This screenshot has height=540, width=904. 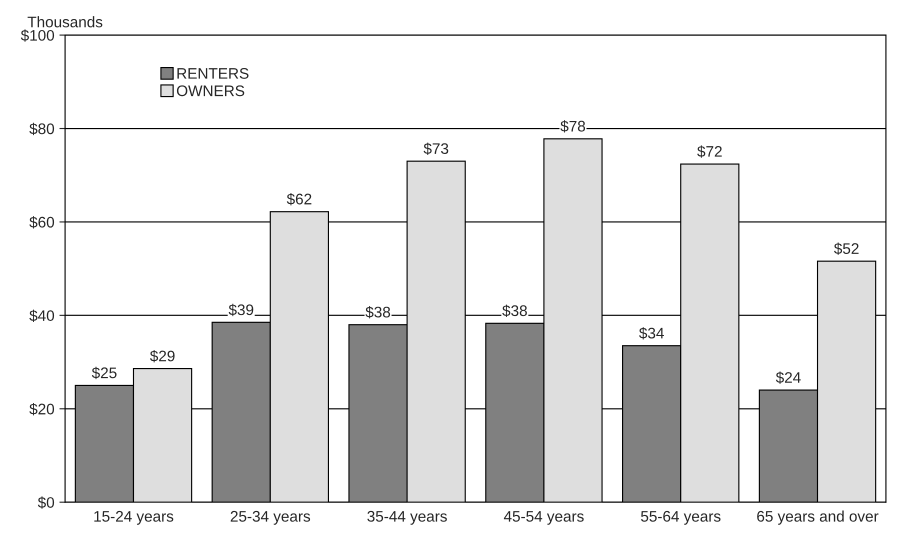 I want to click on data-label: $72, so click(x=709, y=151).